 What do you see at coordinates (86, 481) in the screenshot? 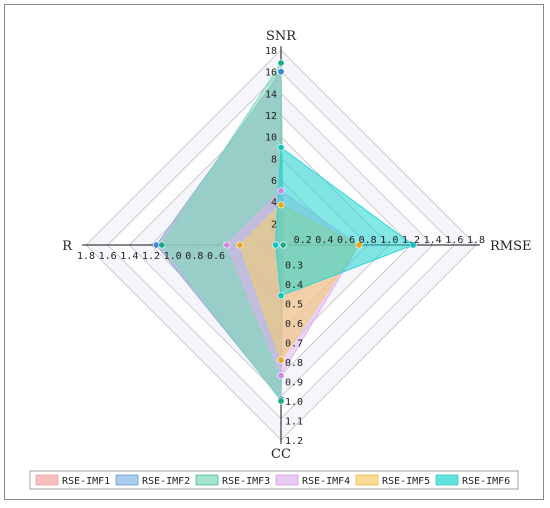
I see `legend-label-1: RSE-IMF1` at bounding box center [86, 481].